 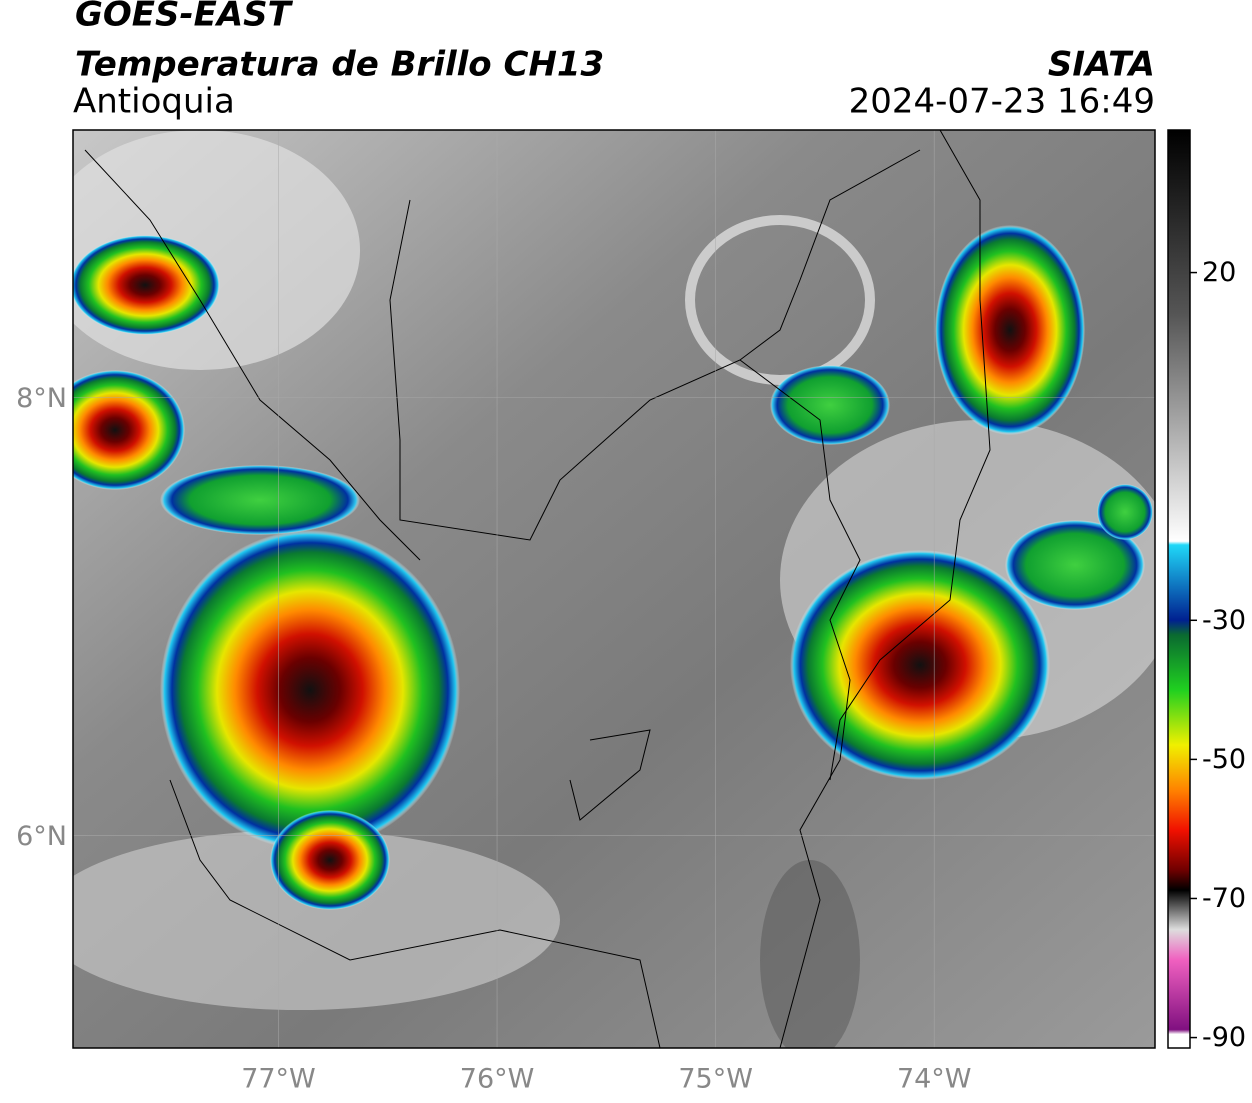 What do you see at coordinates (1224, 620) in the screenshot?
I see `colorbar-tick-label: -30` at bounding box center [1224, 620].